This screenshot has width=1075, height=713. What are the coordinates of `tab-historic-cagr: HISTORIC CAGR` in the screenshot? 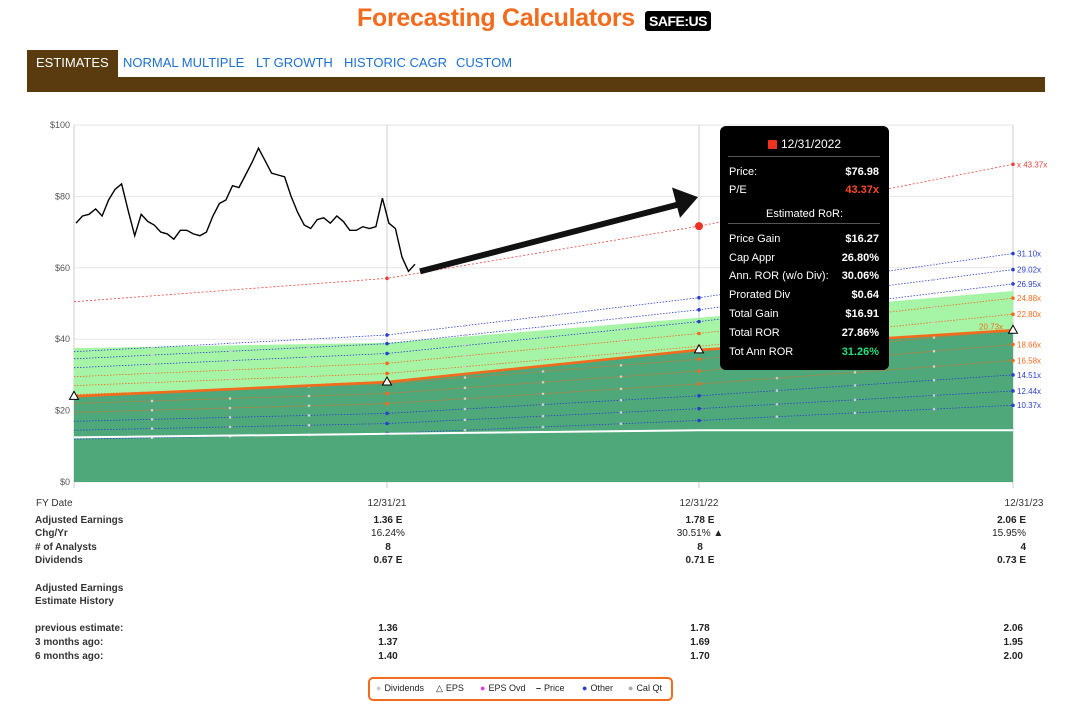 It's located at (396, 62).